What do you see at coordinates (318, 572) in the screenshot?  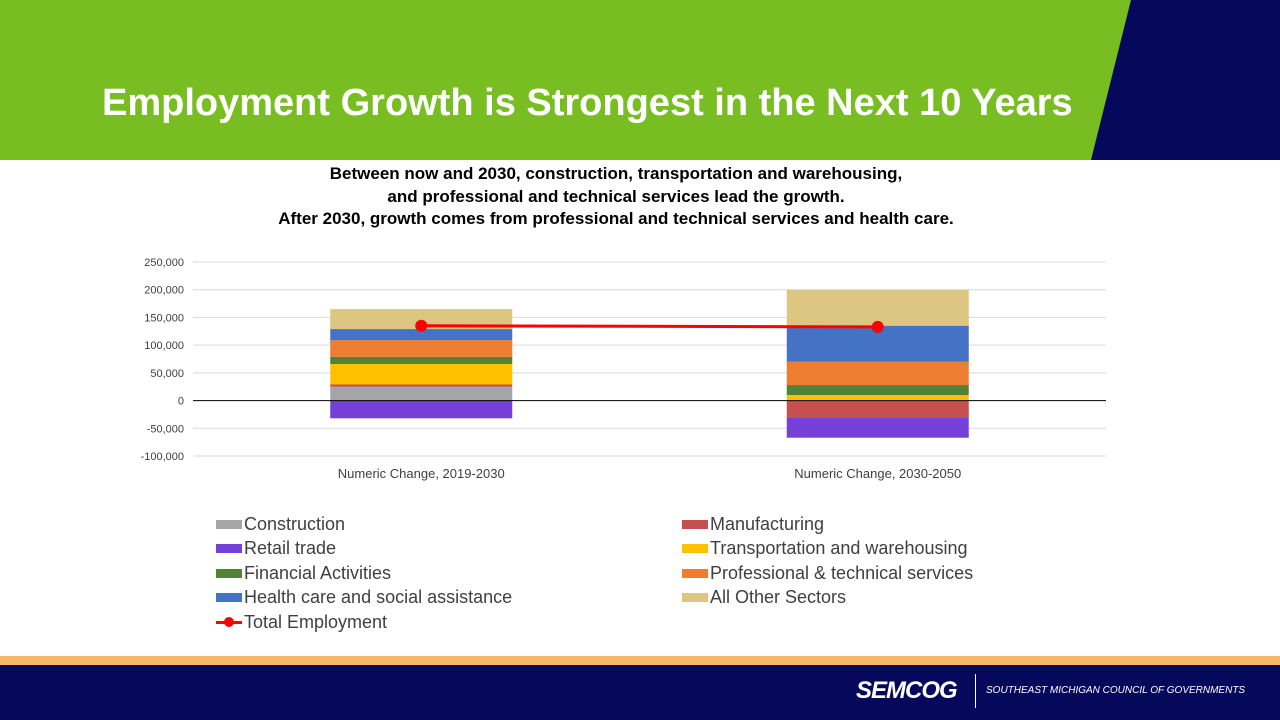 I see `legend-label: Financial Activities` at bounding box center [318, 572].